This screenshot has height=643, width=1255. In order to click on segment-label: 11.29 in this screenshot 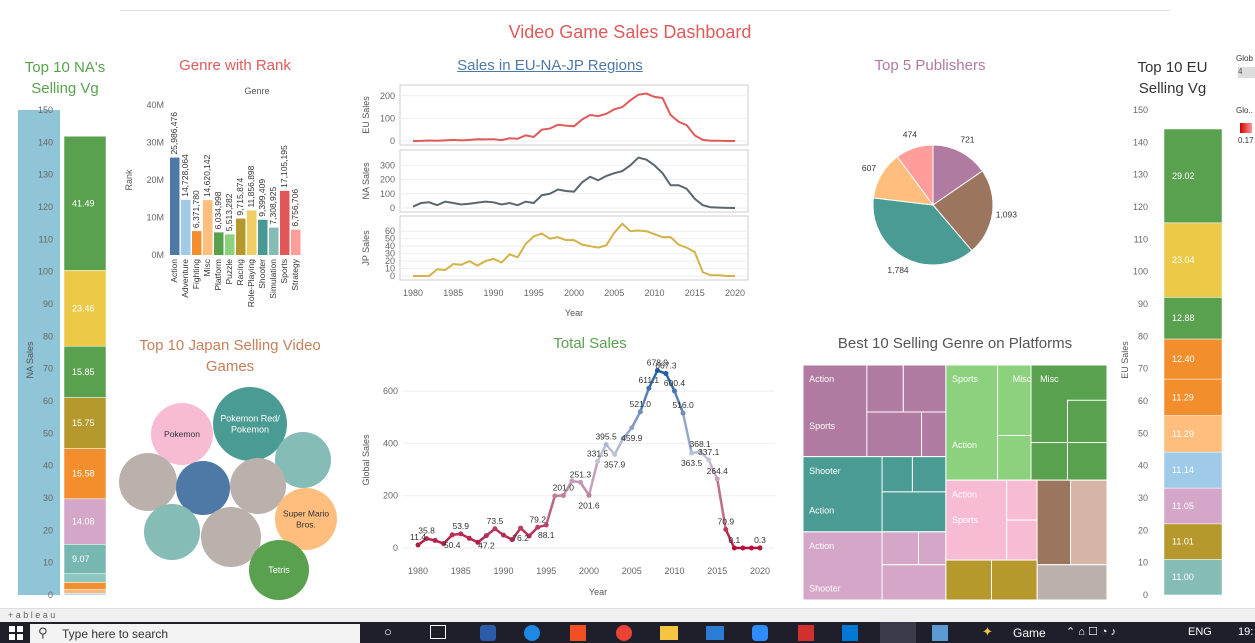, I will do `click(1183, 434)`.